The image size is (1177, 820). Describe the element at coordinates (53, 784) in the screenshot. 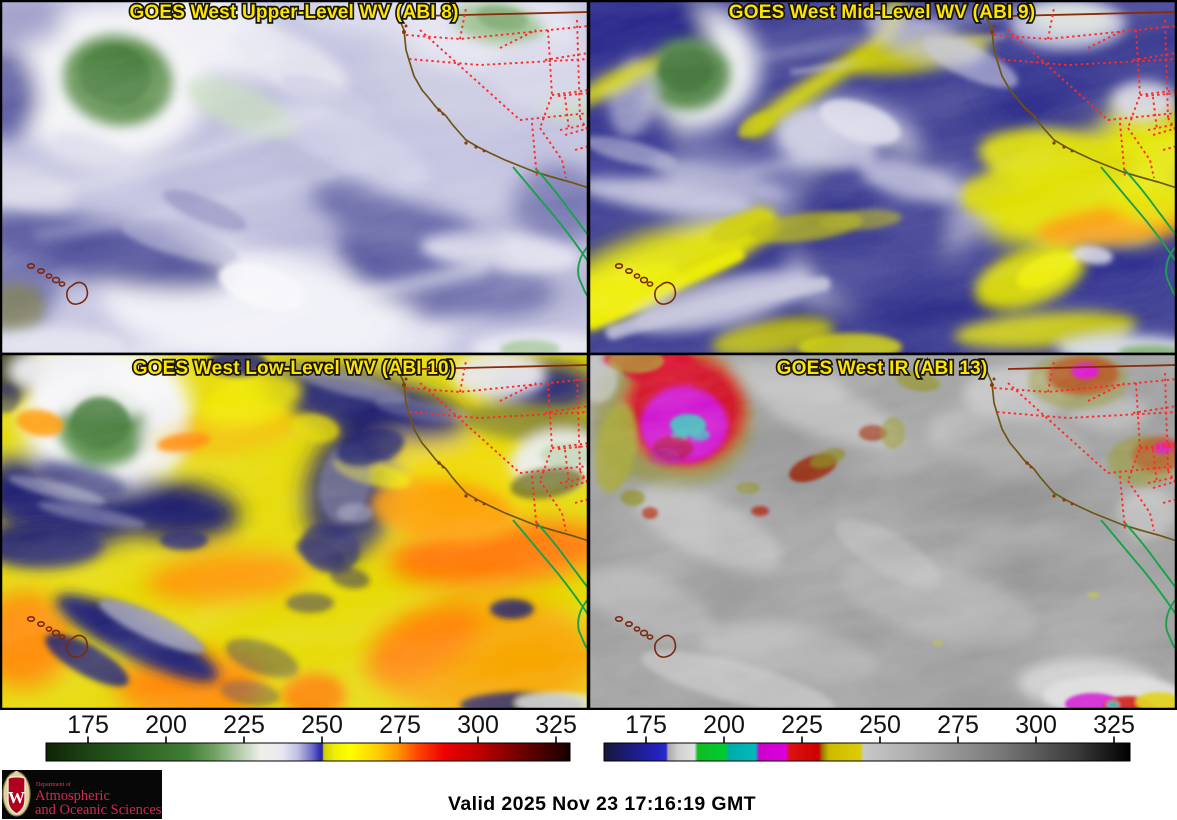

I see `svg-text: Department of` at that location.